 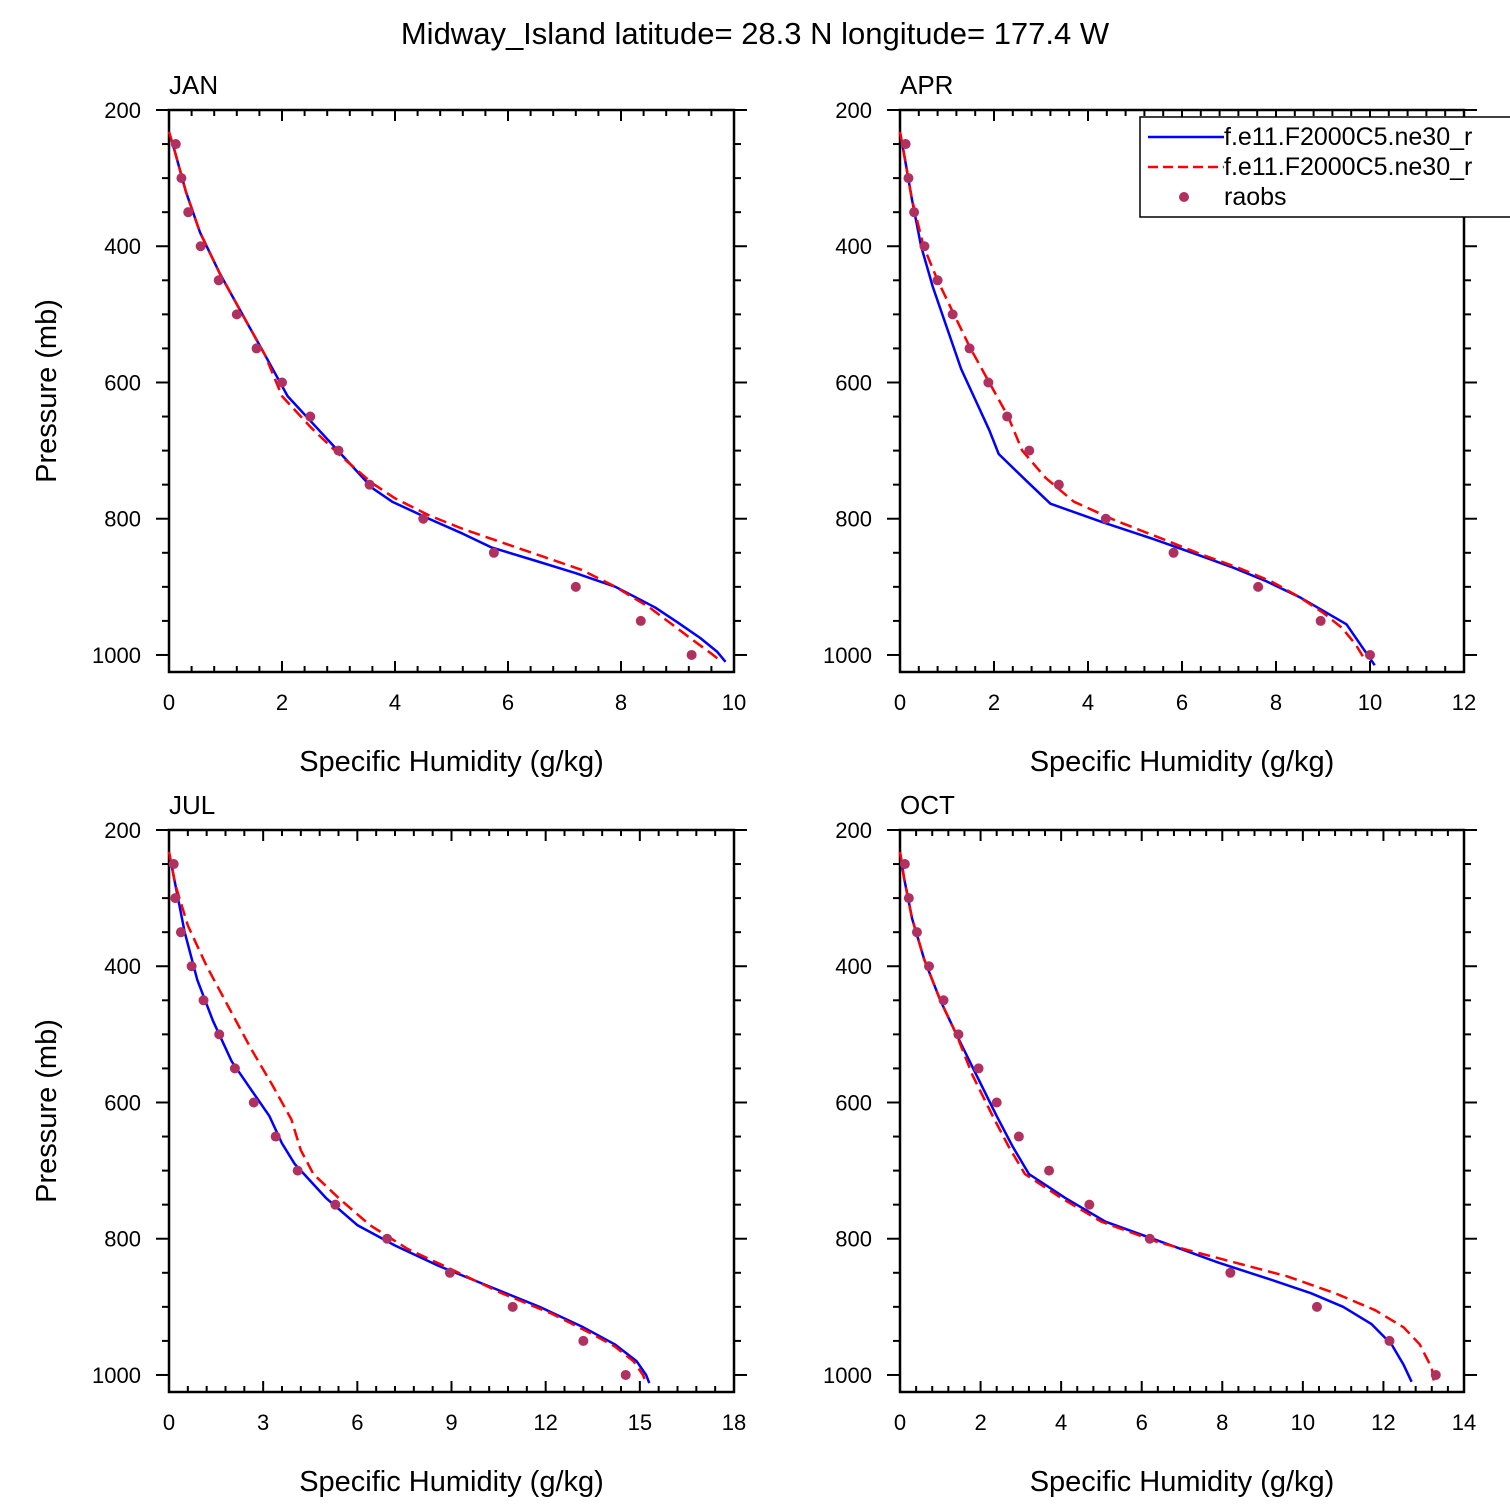 What do you see at coordinates (640, 1422) in the screenshot?
I see `x-tick-label: 15` at bounding box center [640, 1422].